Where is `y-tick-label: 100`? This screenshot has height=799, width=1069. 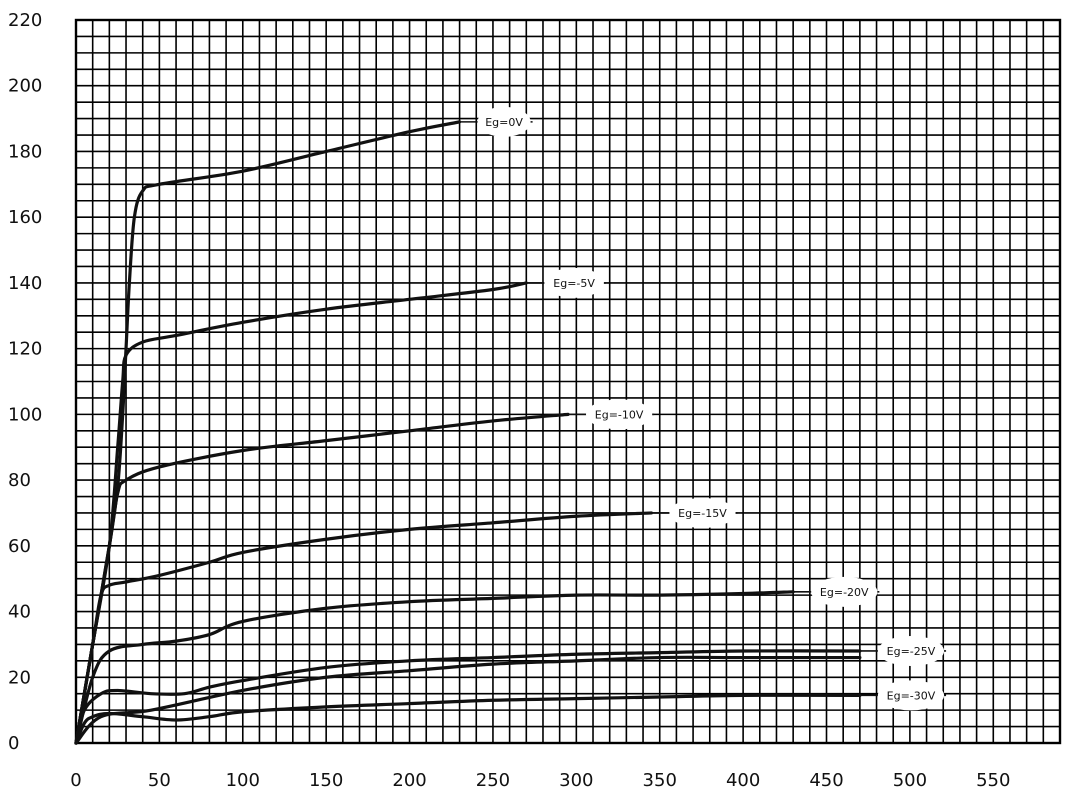 y-tick-label: 100 is located at coordinates (25, 414).